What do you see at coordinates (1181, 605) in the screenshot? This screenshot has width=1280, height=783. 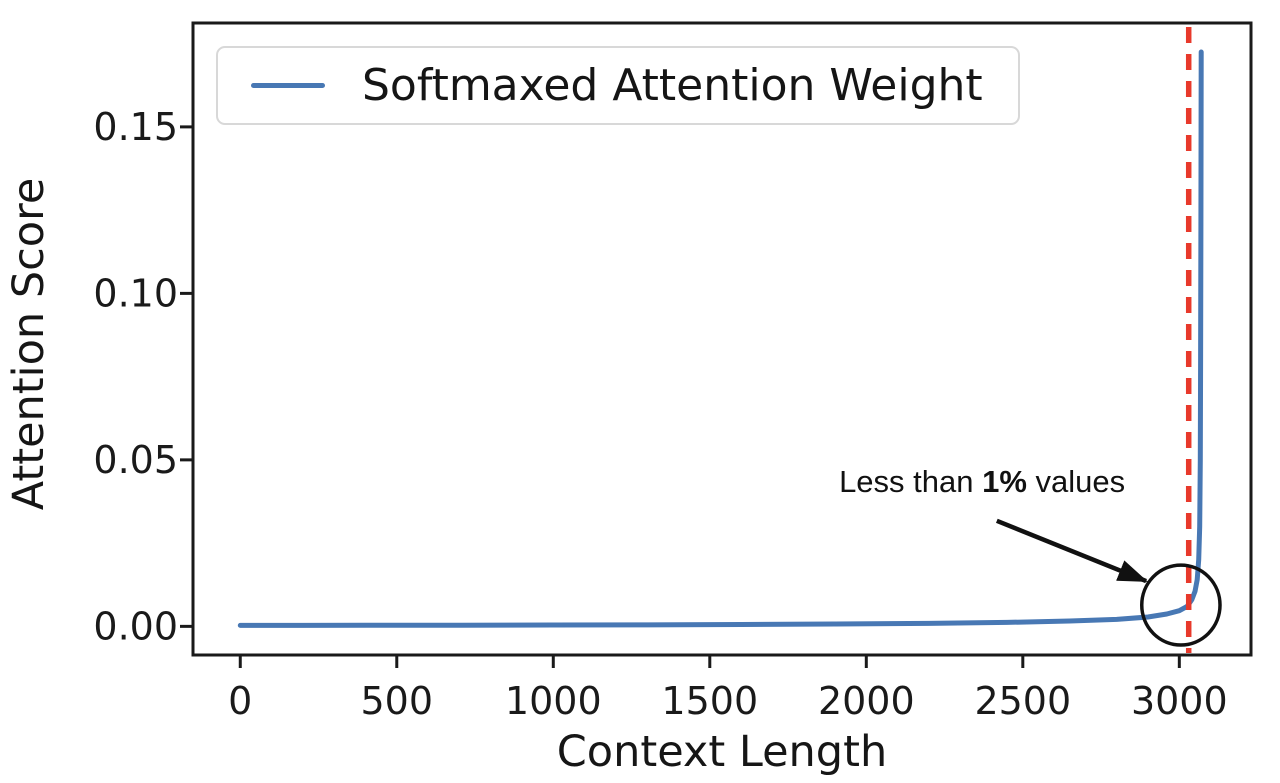 I see `annotation-circle` at bounding box center [1181, 605].